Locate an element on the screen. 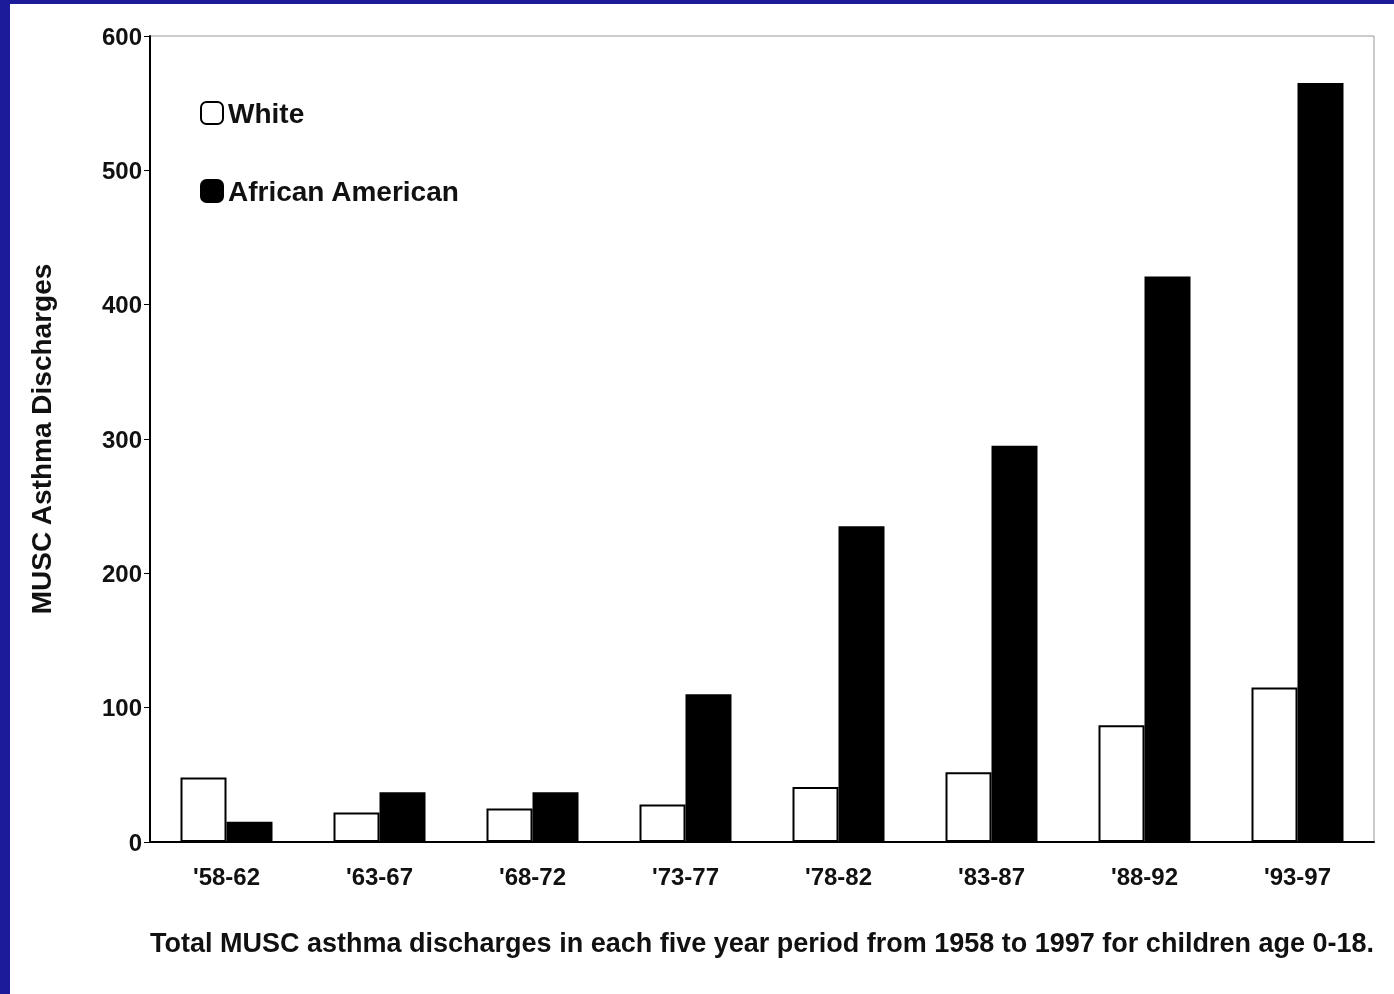  y-tick-label: 200 is located at coordinates (121, 573).